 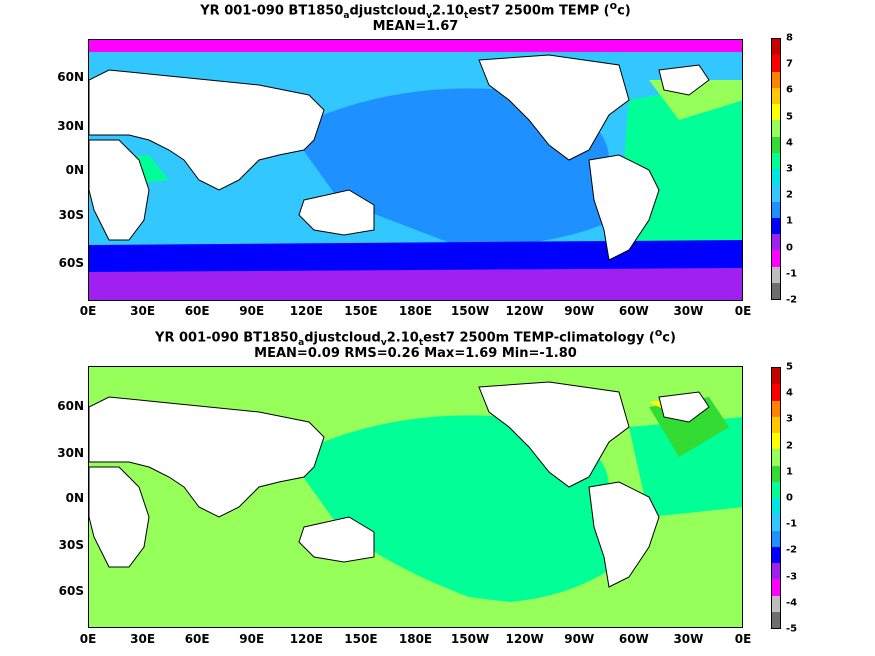 I want to click on panel-2-stats: MEAN=0.09 RMS=0.26 Max=1.69 Min=-1.80, so click(x=415, y=353).